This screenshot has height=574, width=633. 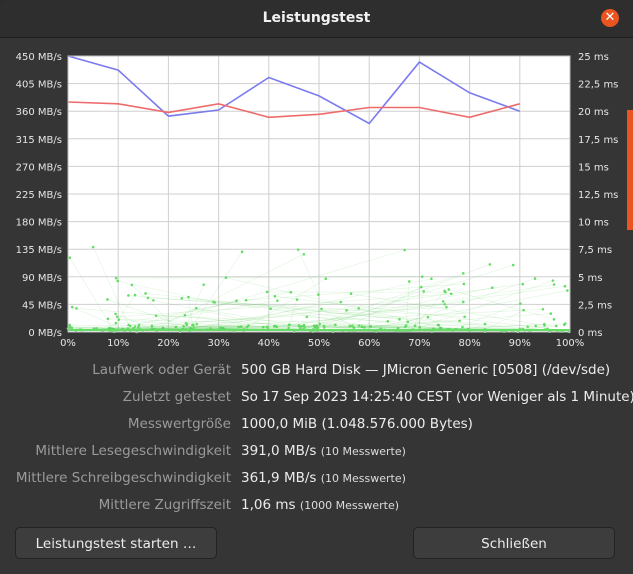 I want to click on x-tick-label: 80%, so click(x=469, y=343).